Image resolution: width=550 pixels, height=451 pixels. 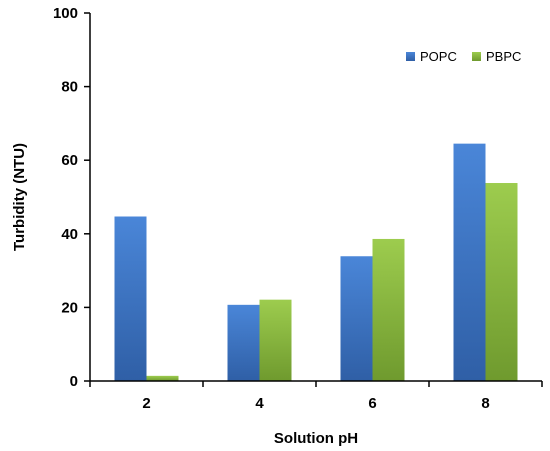 What do you see at coordinates (316, 438) in the screenshot?
I see `x-axis-title: Solution pH` at bounding box center [316, 438].